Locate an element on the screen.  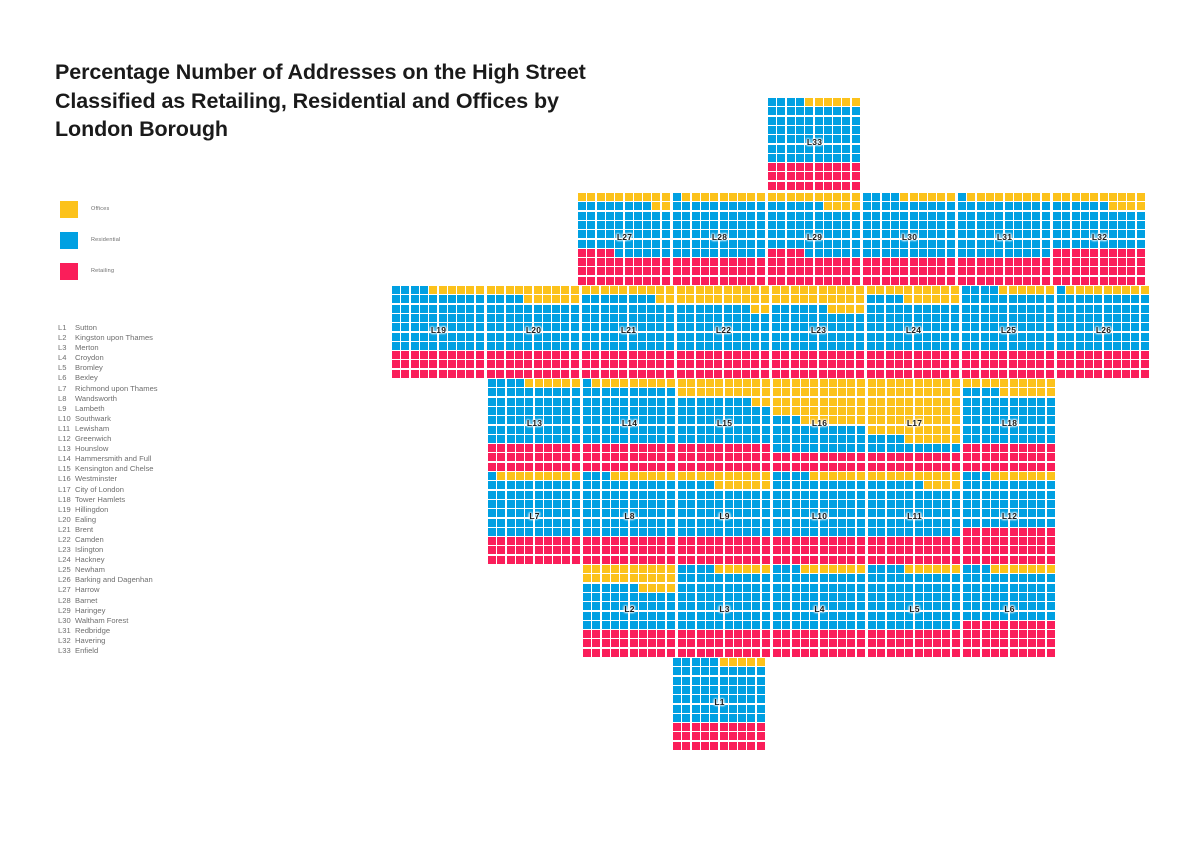
waffle-l15: L15 is located at coordinates (724, 425).